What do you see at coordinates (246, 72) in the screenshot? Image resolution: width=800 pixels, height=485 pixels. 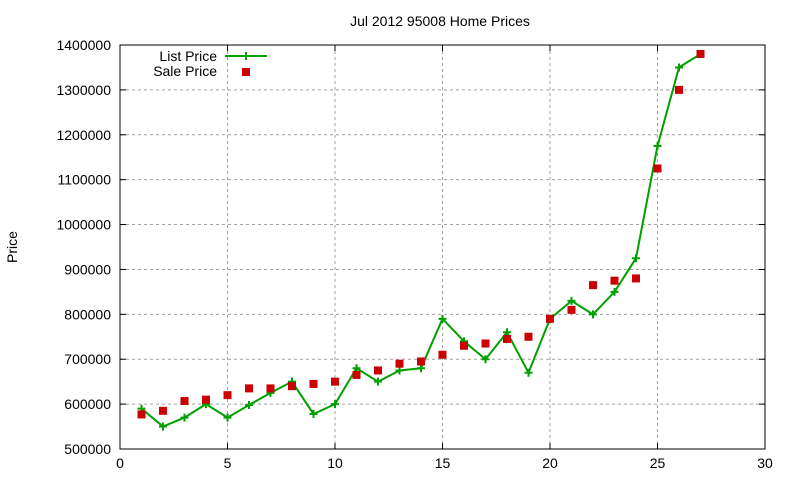 I see `legend-square-marker-icon` at bounding box center [246, 72].